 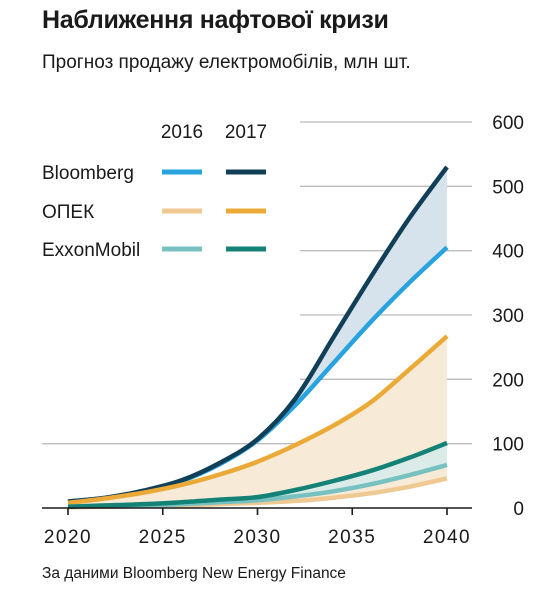 What do you see at coordinates (508, 123) in the screenshot?
I see `y-tick-label-600: 600` at bounding box center [508, 123].